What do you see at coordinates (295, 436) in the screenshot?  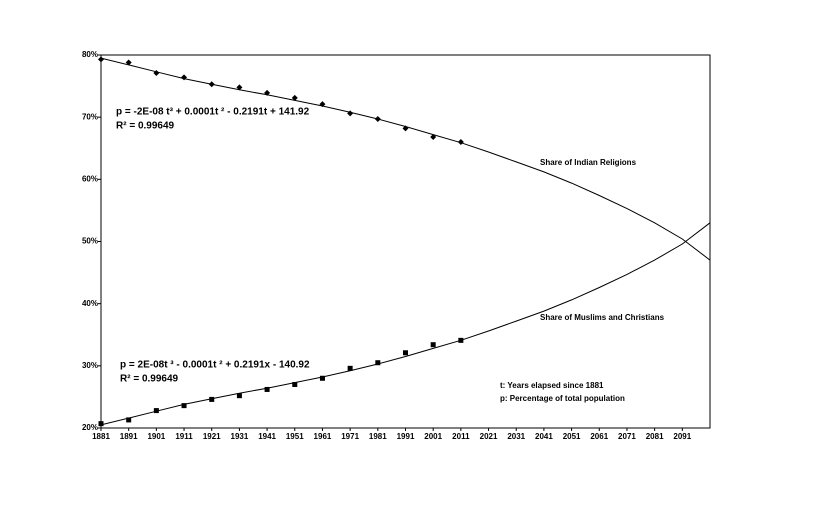 I see `x-tick-label: 1951` at bounding box center [295, 436].